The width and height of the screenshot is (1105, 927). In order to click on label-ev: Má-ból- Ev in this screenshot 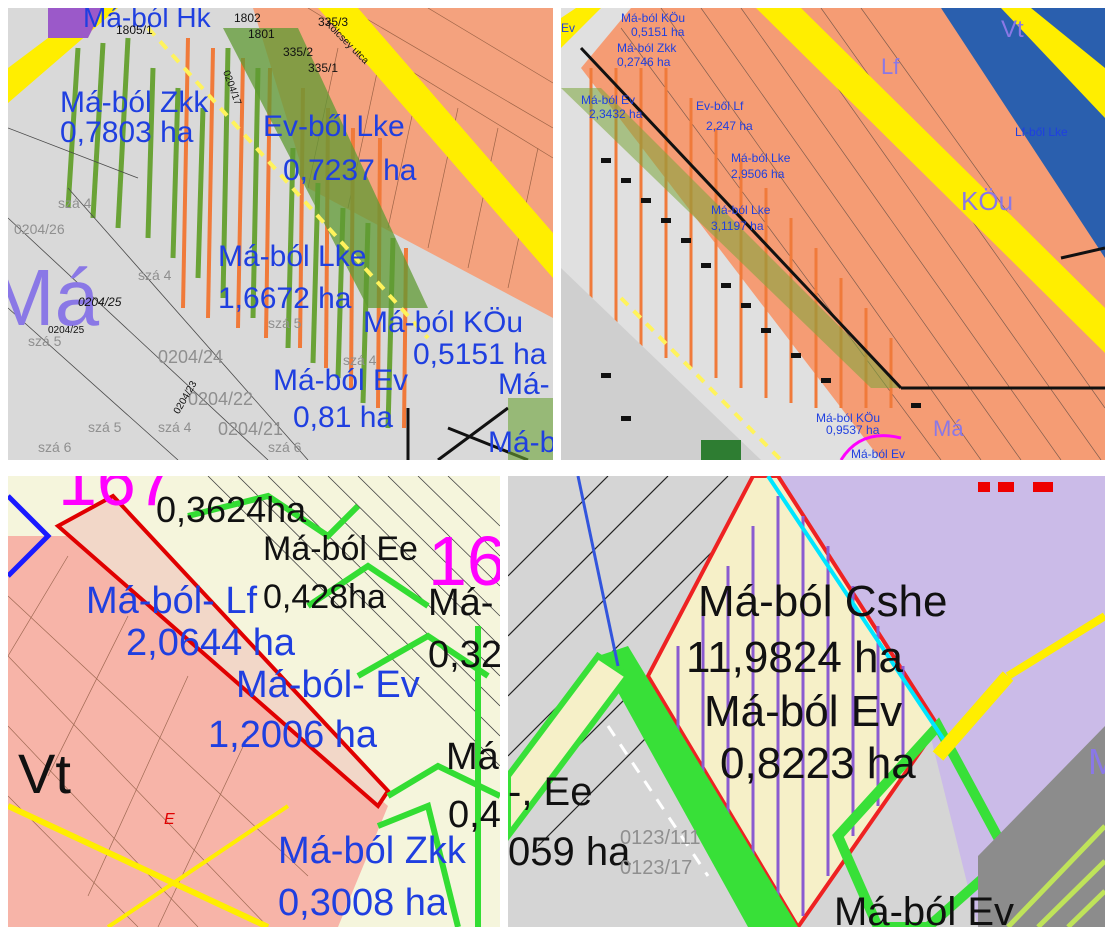, I will do `click(328, 685)`.